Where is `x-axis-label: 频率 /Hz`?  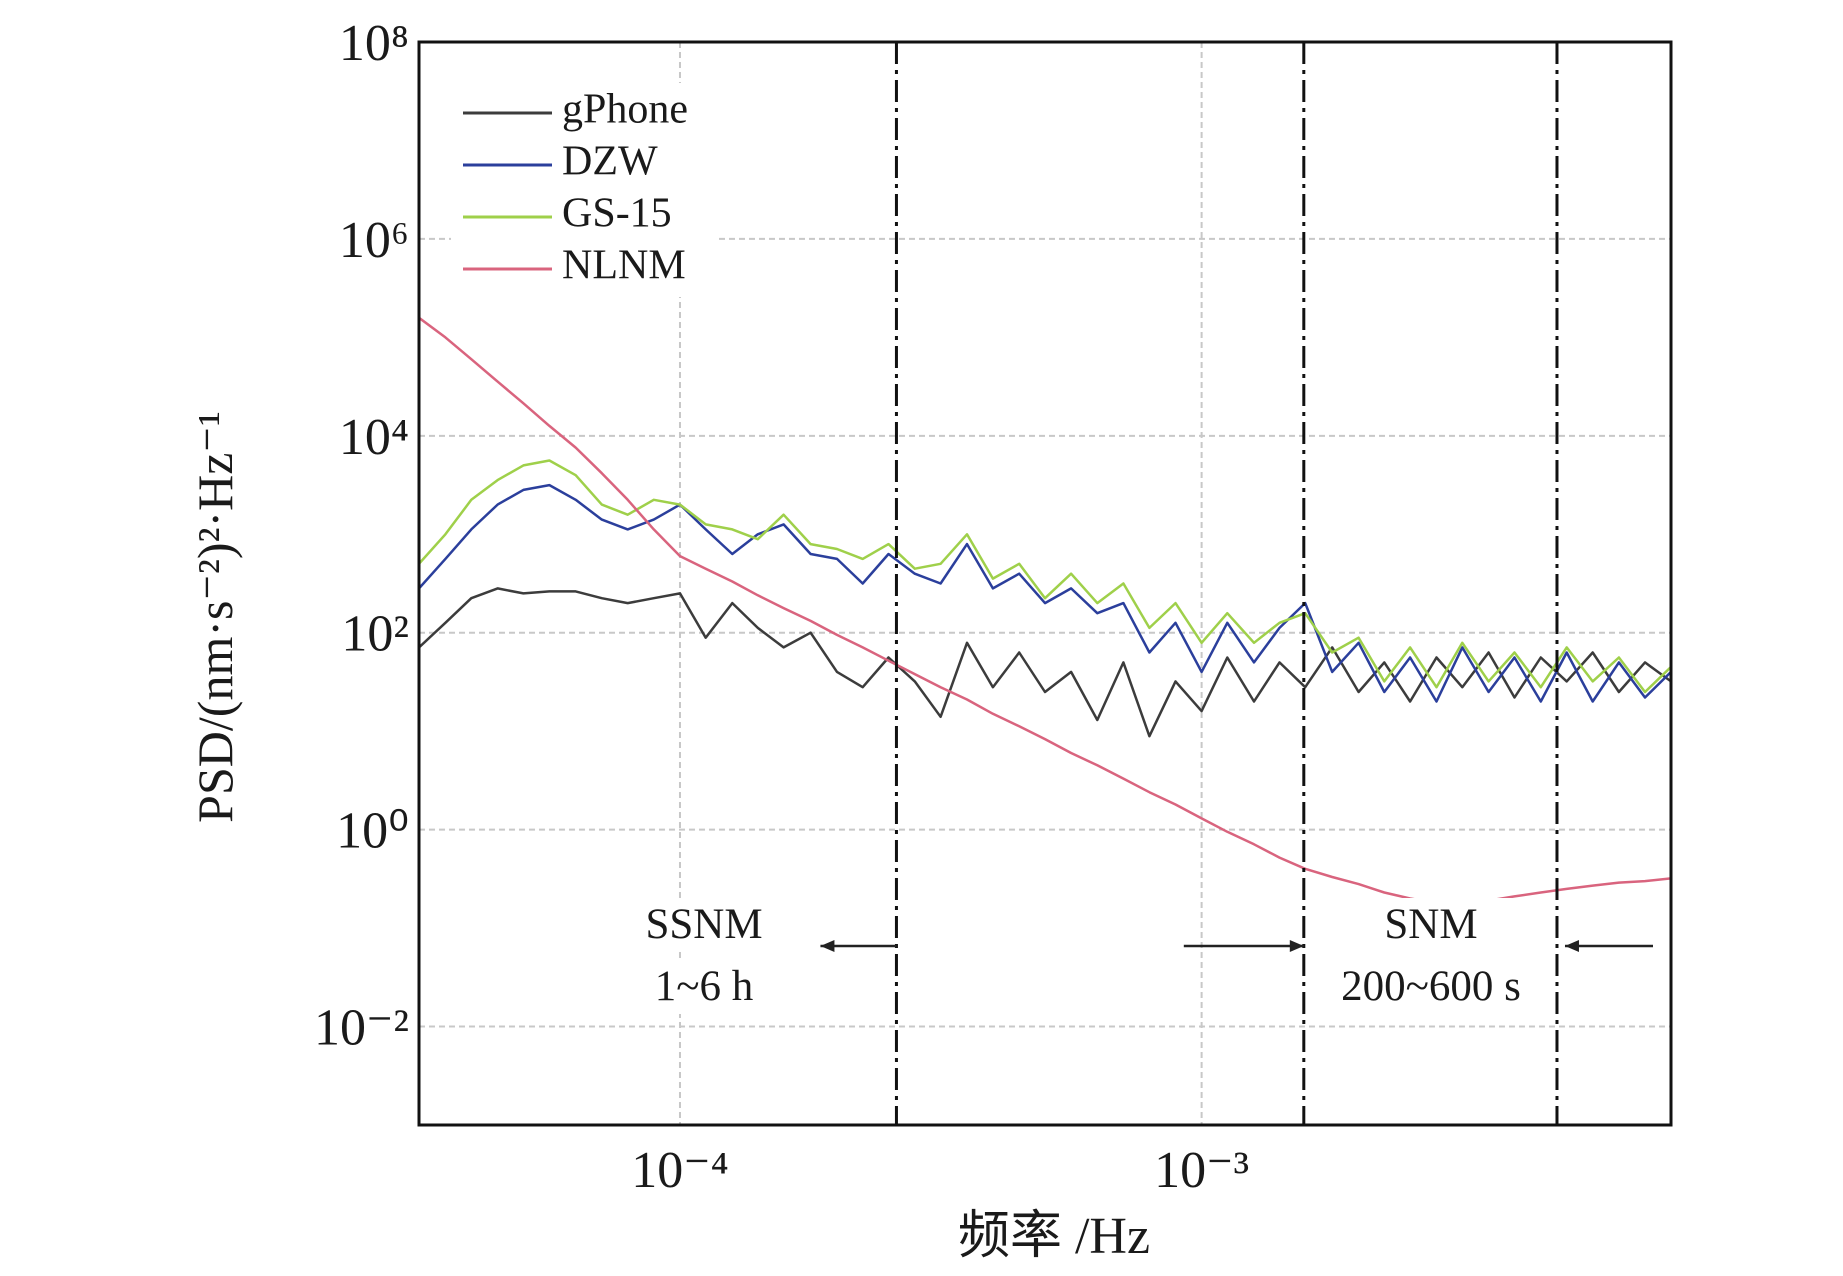
x-axis-label: 频率 /Hz is located at coordinates (1054, 1236).